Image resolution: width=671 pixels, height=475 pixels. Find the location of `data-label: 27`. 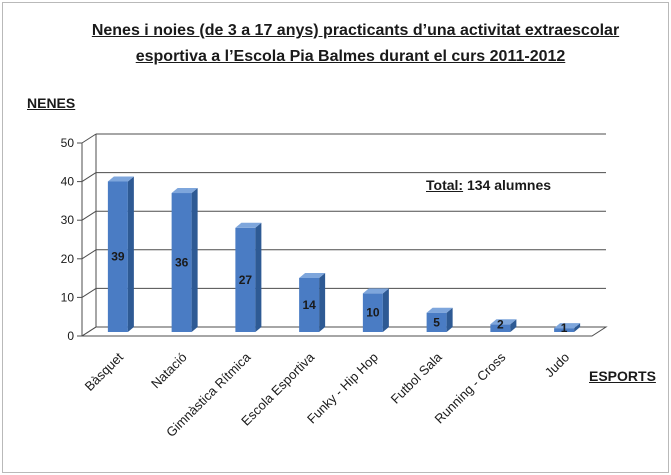

data-label: 27 is located at coordinates (246, 280).